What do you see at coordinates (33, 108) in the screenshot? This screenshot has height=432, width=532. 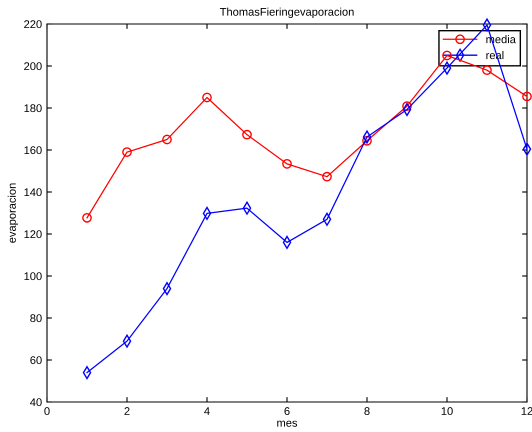 I see `y-tick-label: 180` at bounding box center [33, 108].